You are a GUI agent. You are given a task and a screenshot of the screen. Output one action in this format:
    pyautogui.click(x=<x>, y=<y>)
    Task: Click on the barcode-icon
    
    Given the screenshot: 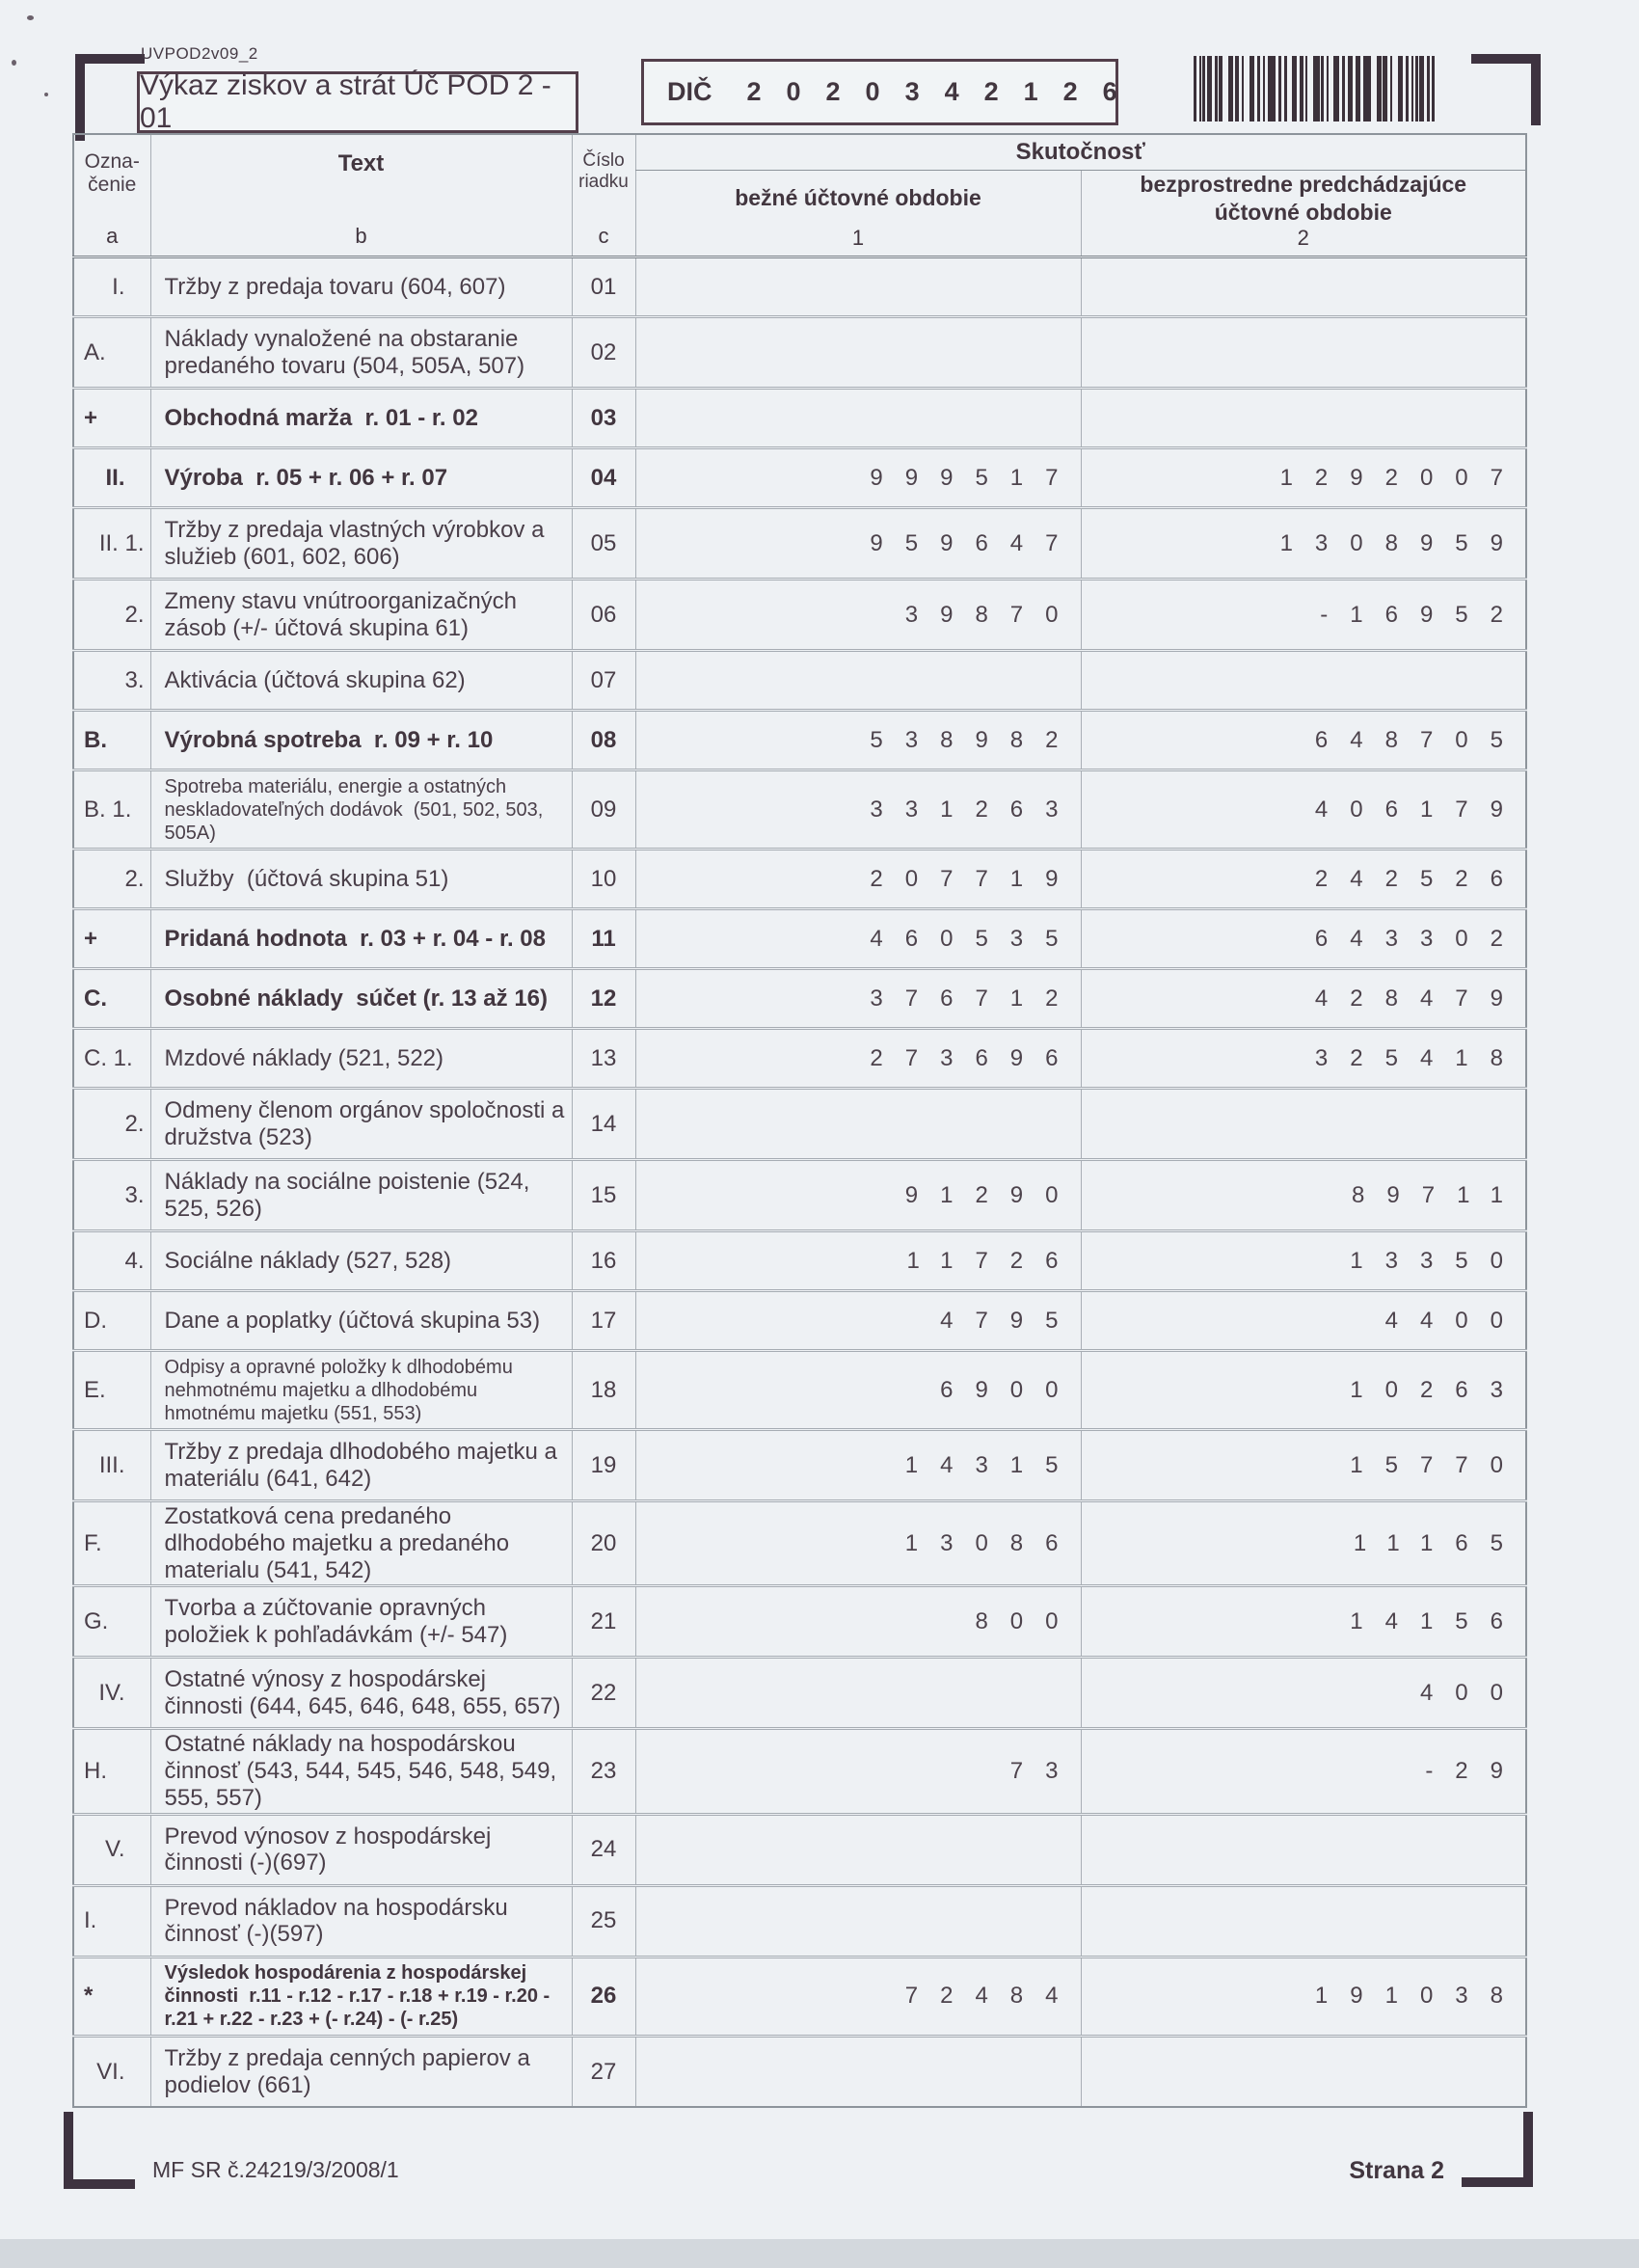 What is the action you would take?
    pyautogui.click(x=1314, y=89)
    